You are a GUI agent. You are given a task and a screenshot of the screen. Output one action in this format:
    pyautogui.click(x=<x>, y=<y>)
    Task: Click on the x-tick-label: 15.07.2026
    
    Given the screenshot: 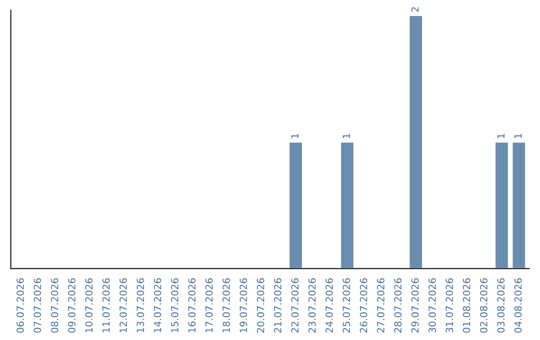 What is the action you would take?
    pyautogui.click(x=174, y=305)
    